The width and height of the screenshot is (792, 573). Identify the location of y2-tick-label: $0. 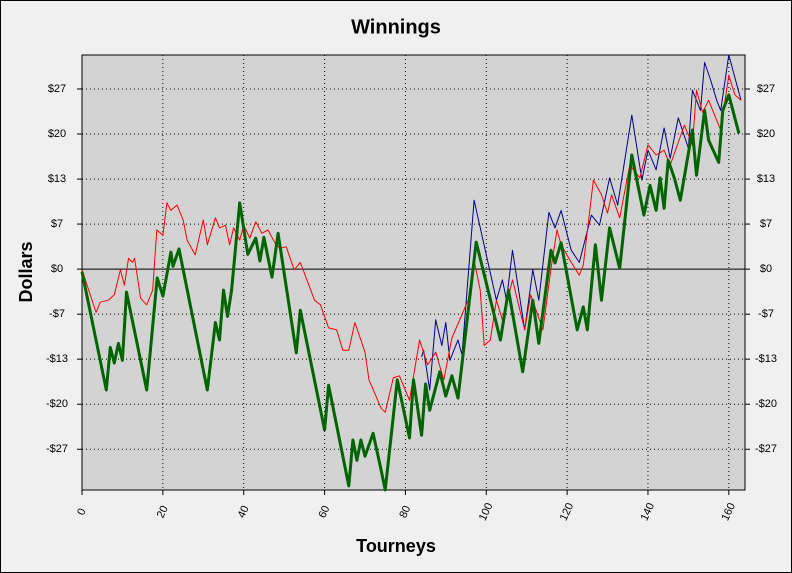
(766, 269).